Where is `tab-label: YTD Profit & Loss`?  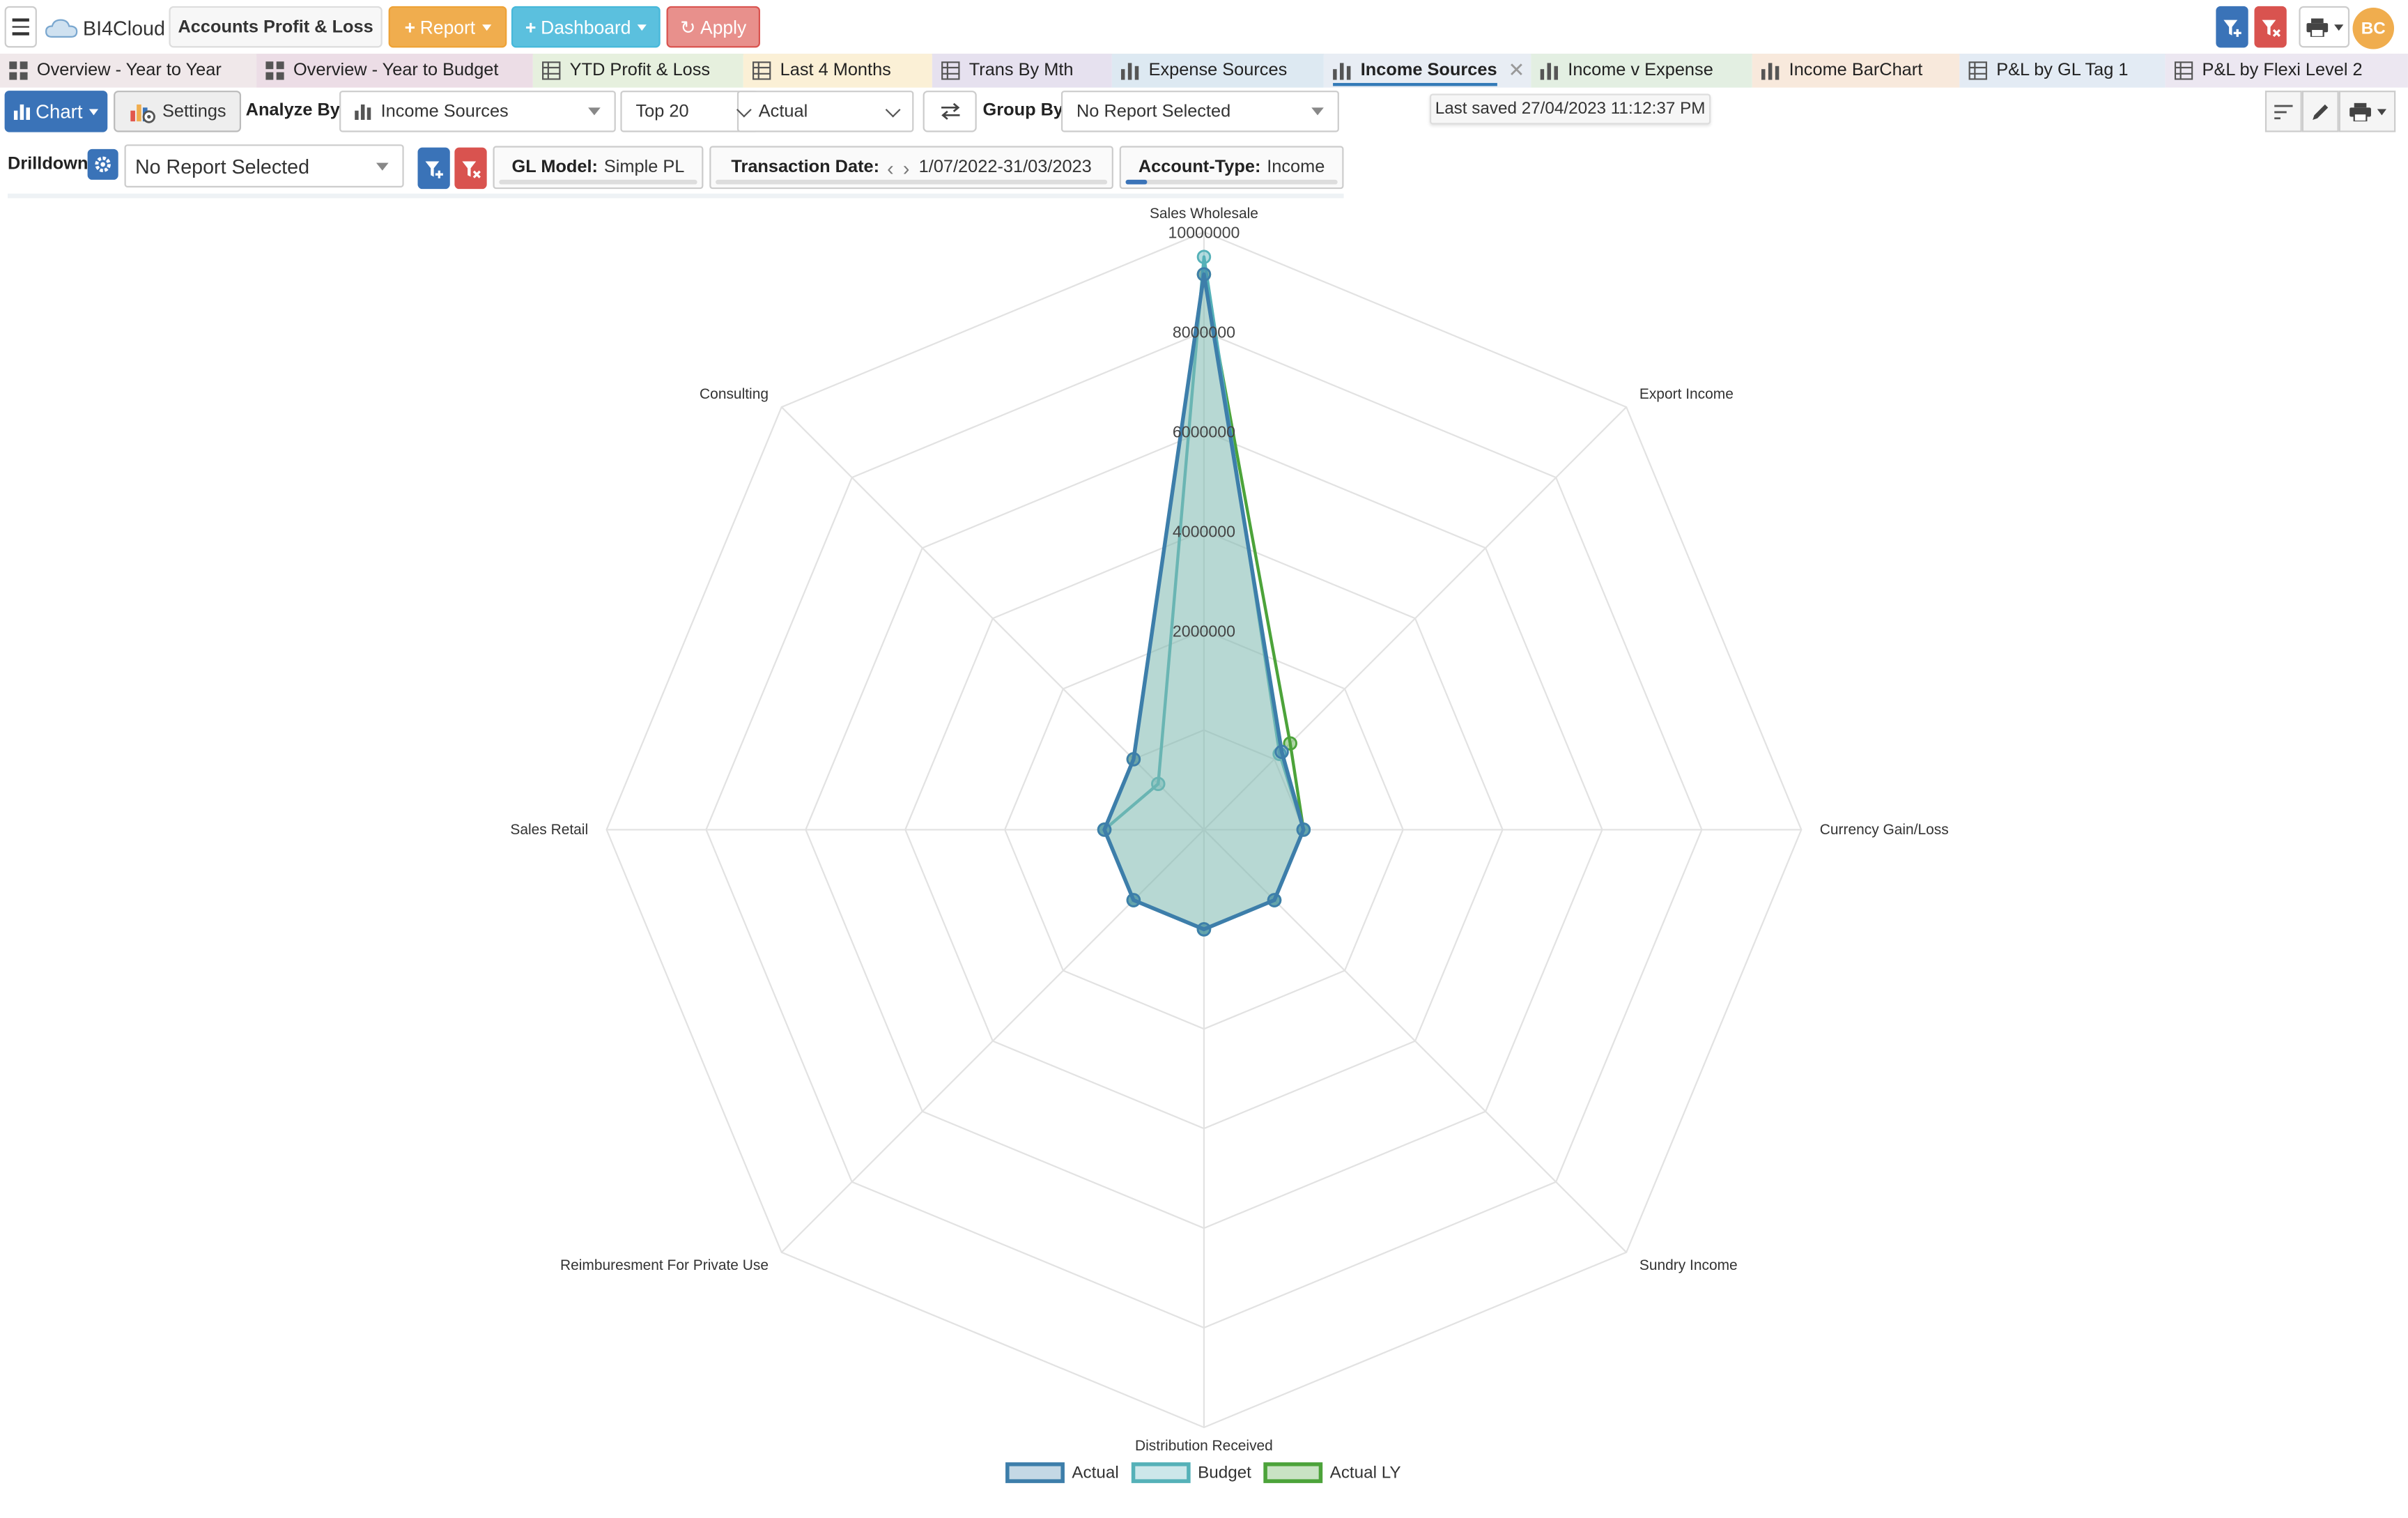 tab-label: YTD Profit & Loss is located at coordinates (640, 70).